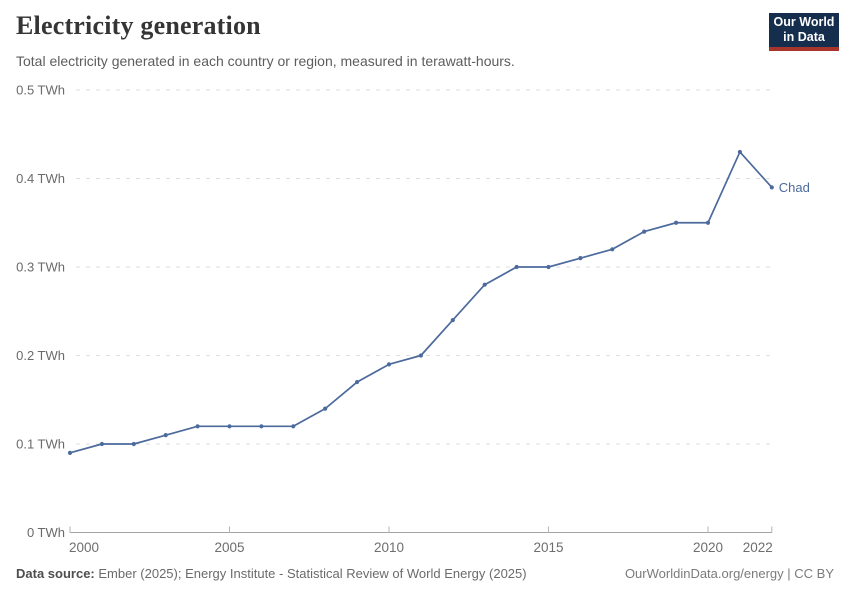  I want to click on x-axis-tick-label: 2022, so click(758, 547).